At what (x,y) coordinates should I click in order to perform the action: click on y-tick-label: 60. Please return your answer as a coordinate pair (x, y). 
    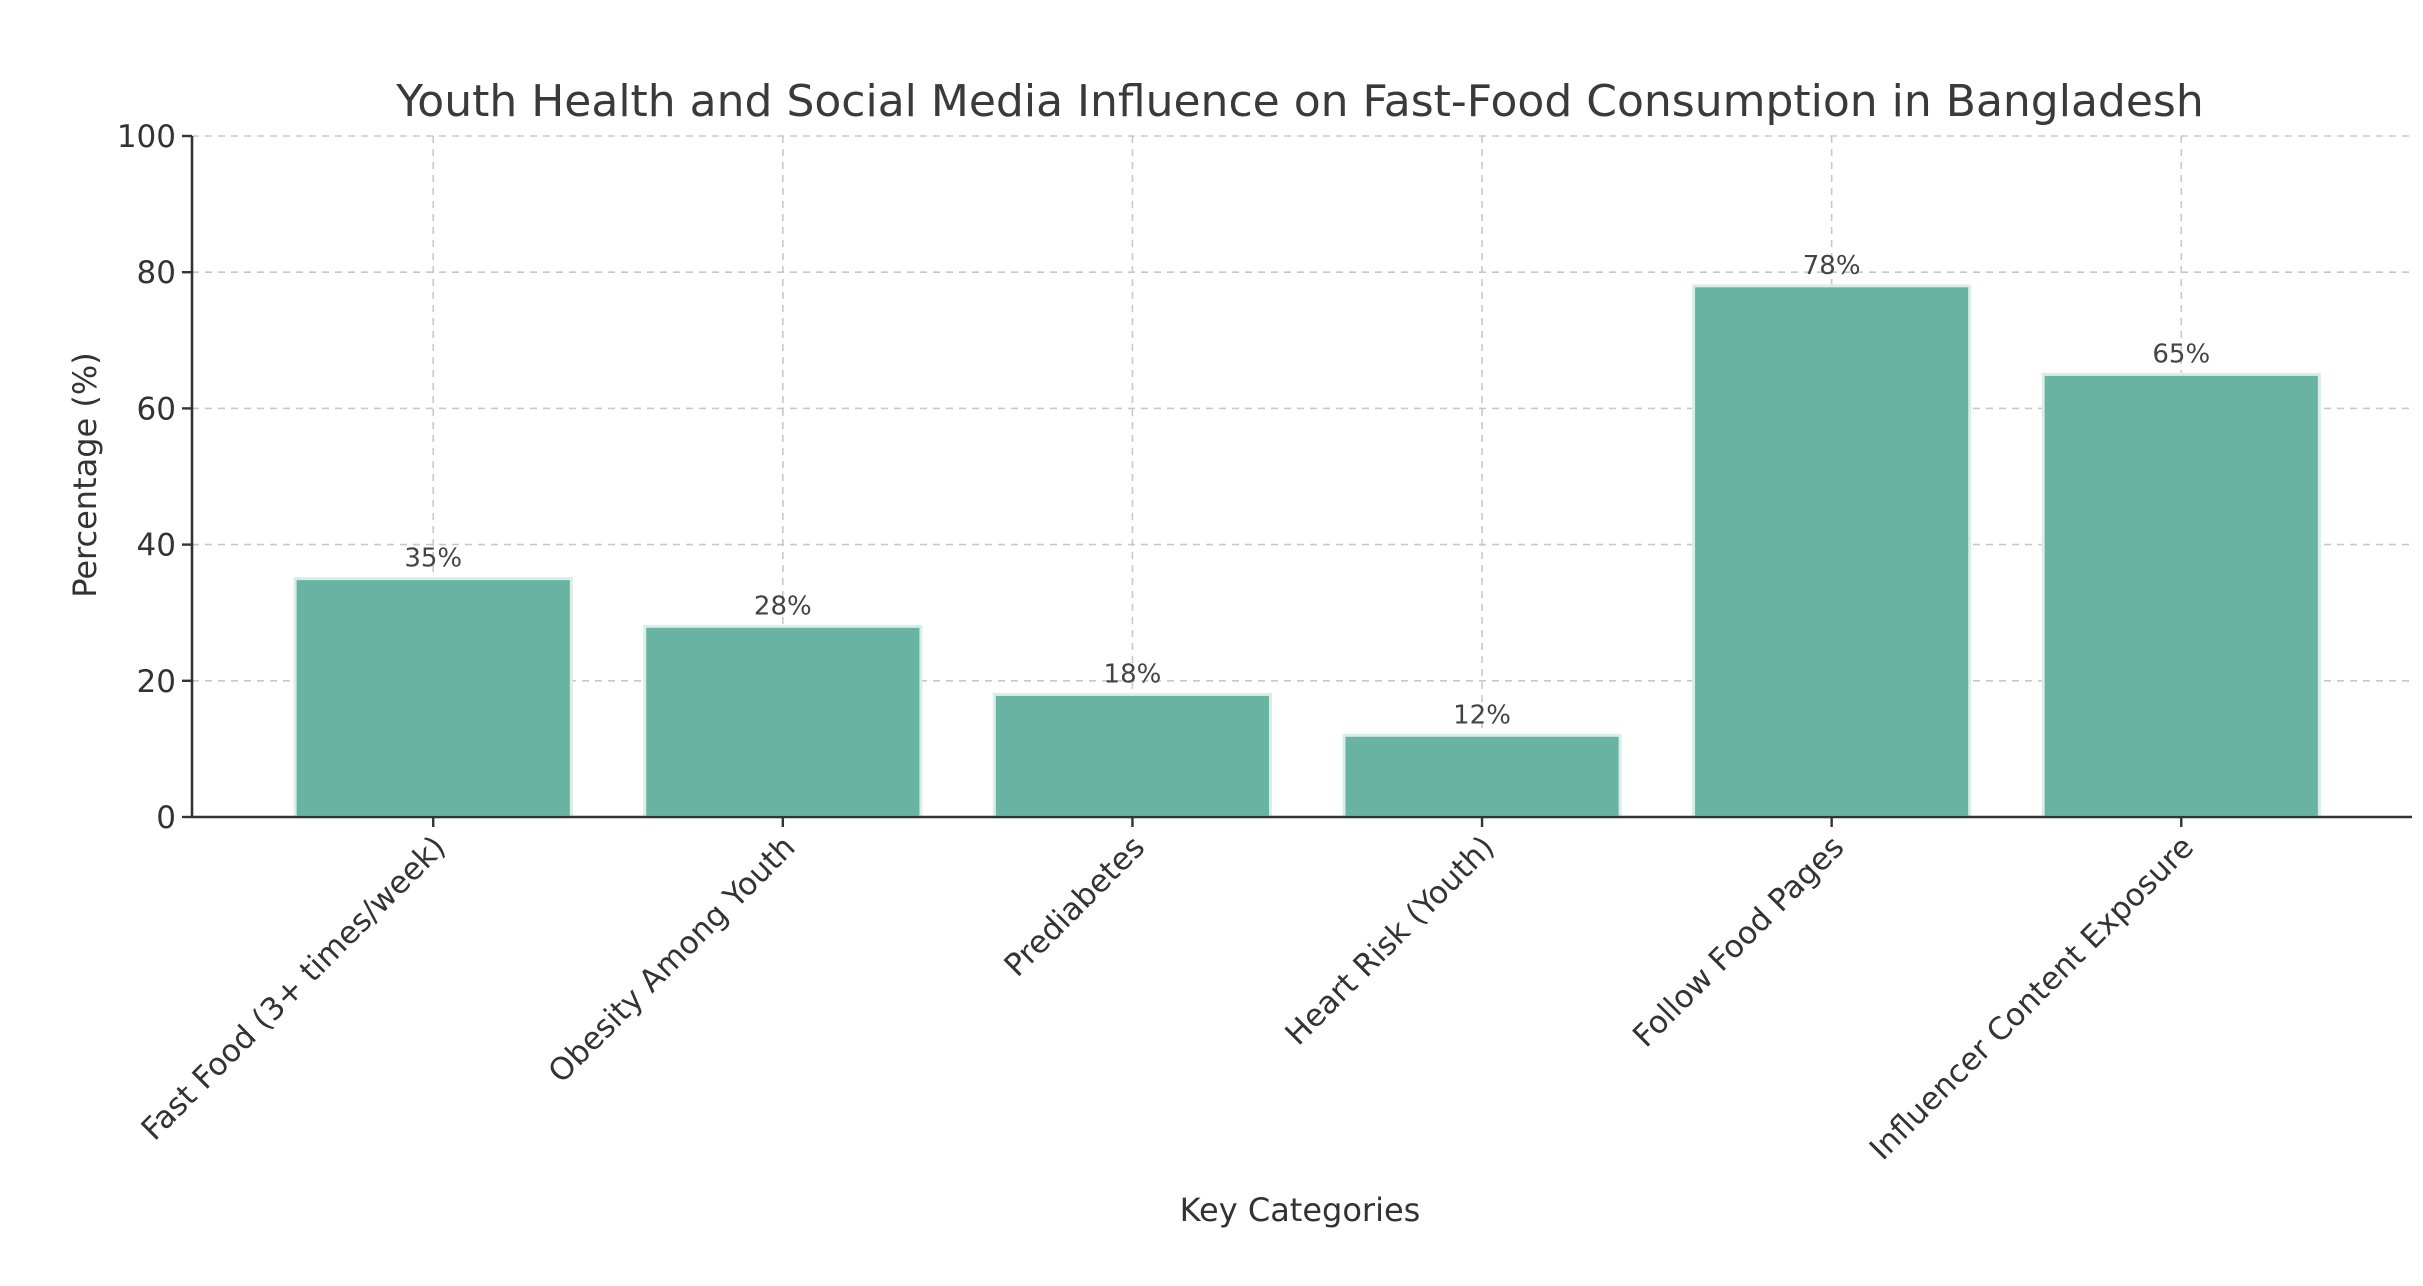
    Looking at the image, I should click on (156, 409).